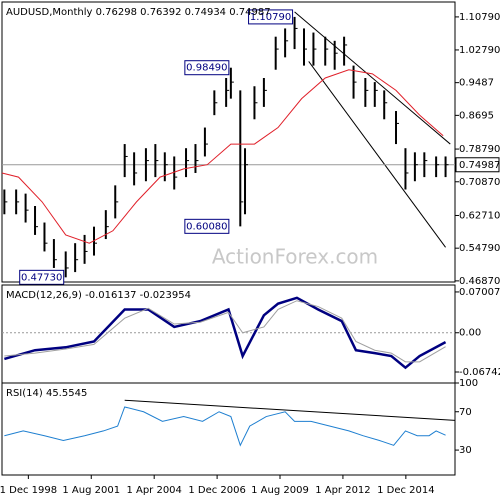  I want to click on y-tick-label: 0.54790, so click(479, 248).